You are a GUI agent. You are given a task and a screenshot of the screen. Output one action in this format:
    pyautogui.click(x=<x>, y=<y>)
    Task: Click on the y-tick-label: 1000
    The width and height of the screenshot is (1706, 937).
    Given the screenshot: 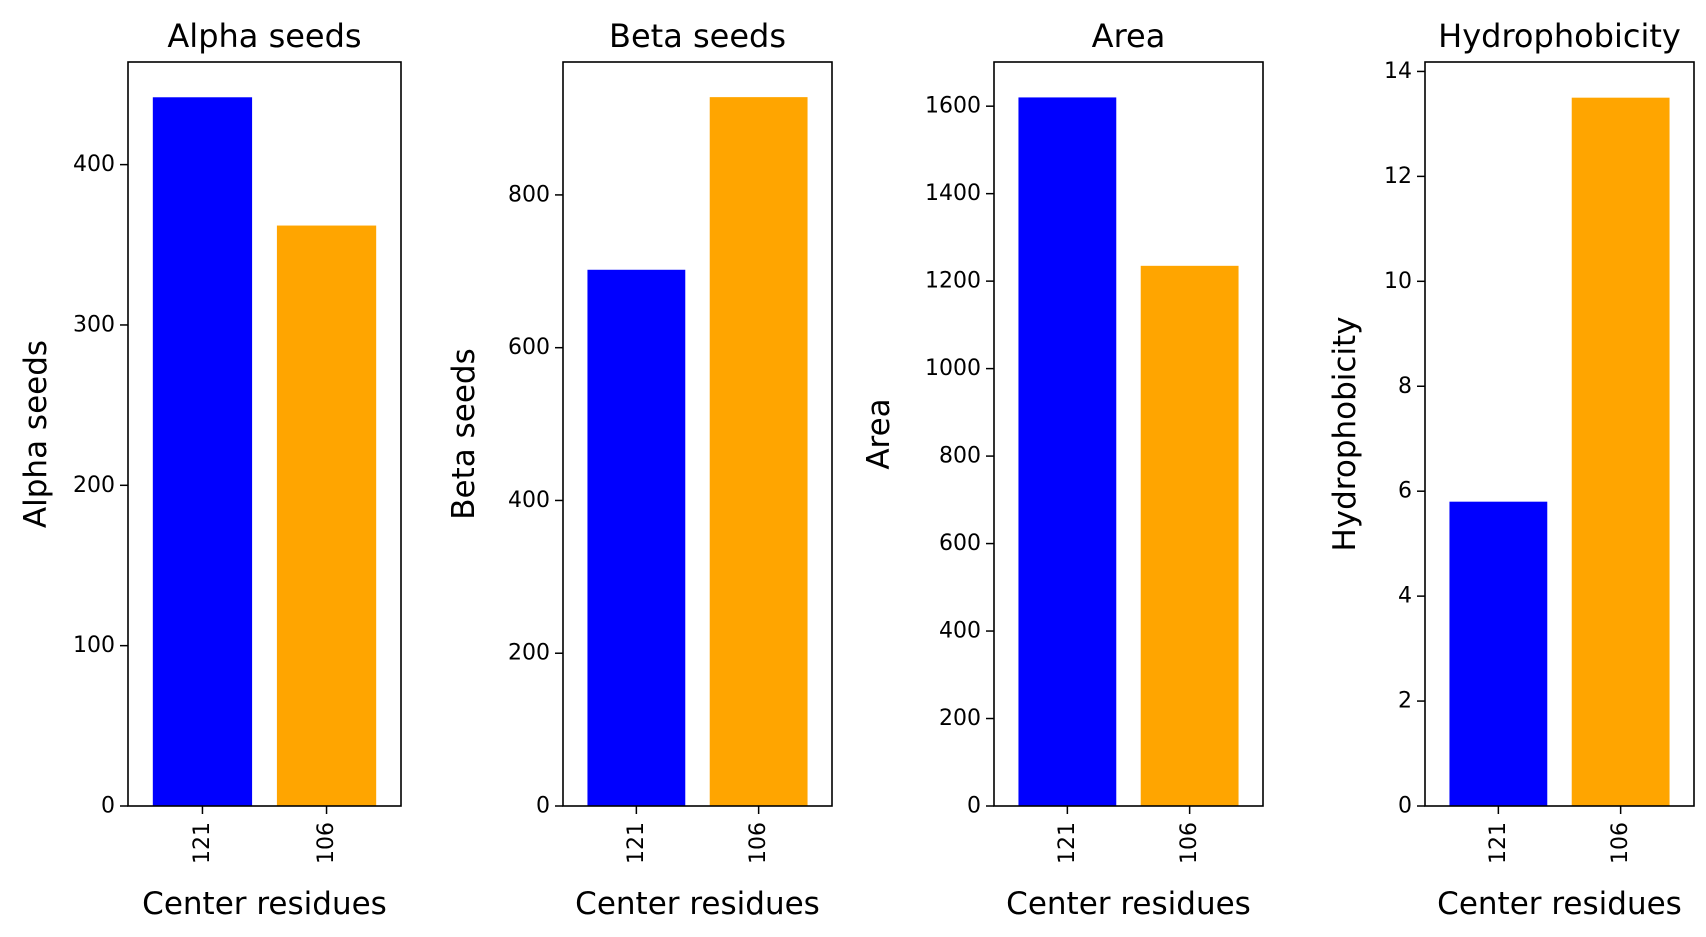 What is the action you would take?
    pyautogui.click(x=953, y=368)
    